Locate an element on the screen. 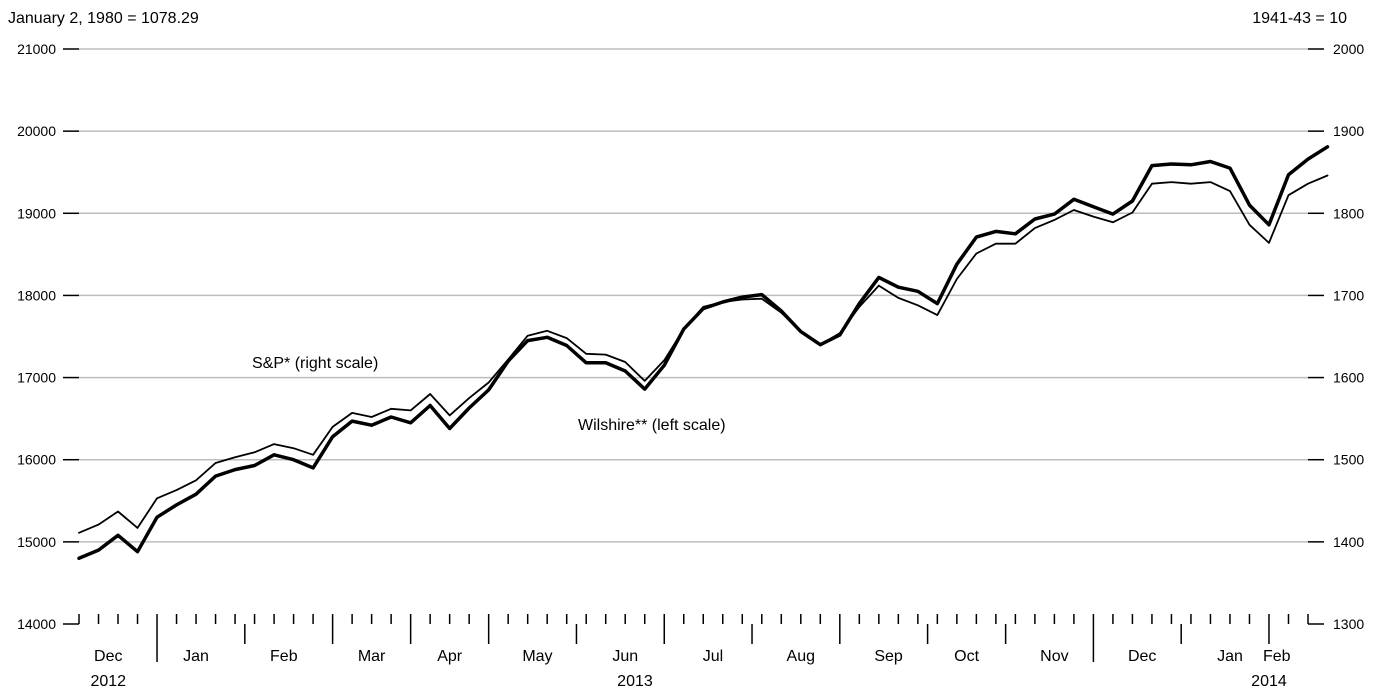 The height and width of the screenshot is (690, 1385). left-axis-tick-label: 18000 is located at coordinates (36, 295).